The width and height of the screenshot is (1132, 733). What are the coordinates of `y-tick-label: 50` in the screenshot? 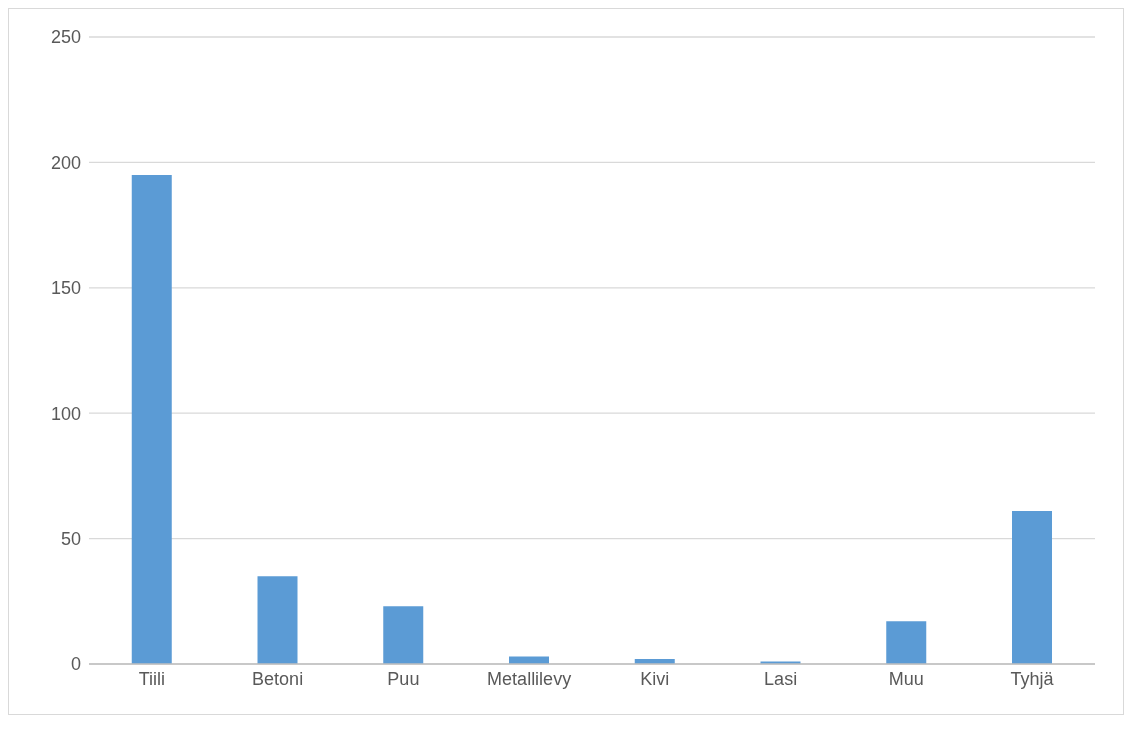 It's located at (70, 538).